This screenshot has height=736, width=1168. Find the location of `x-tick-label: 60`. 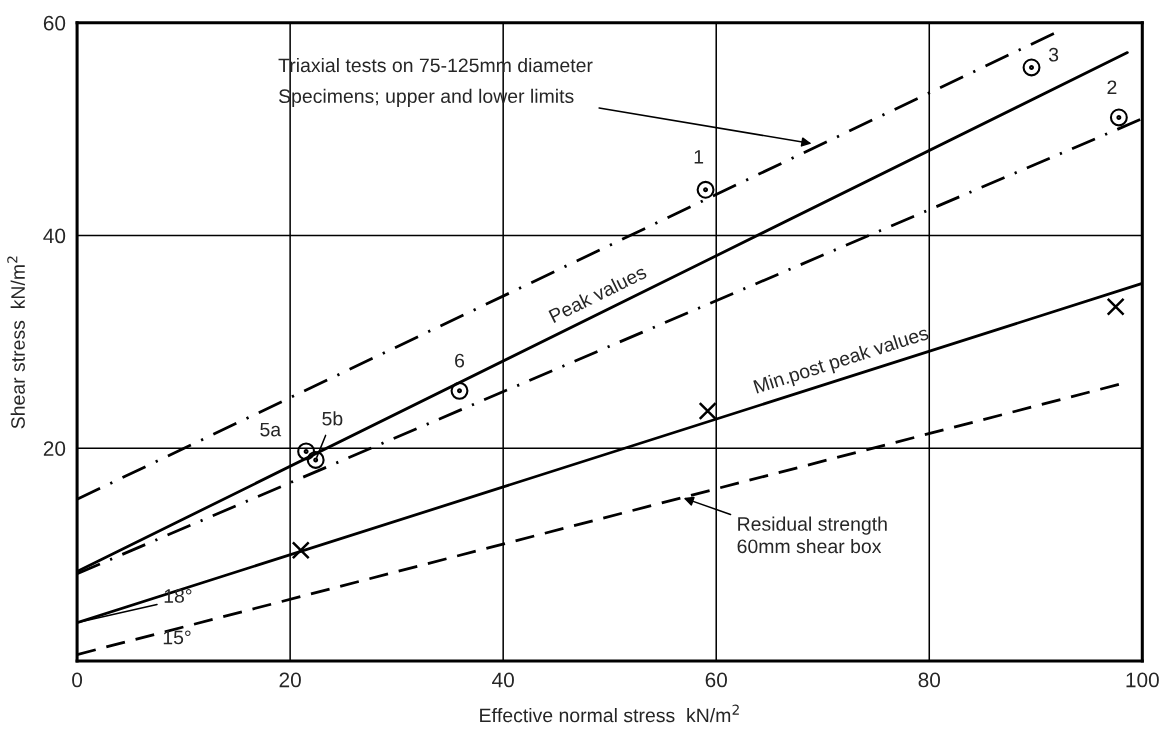

x-tick-label: 60 is located at coordinates (716, 680).